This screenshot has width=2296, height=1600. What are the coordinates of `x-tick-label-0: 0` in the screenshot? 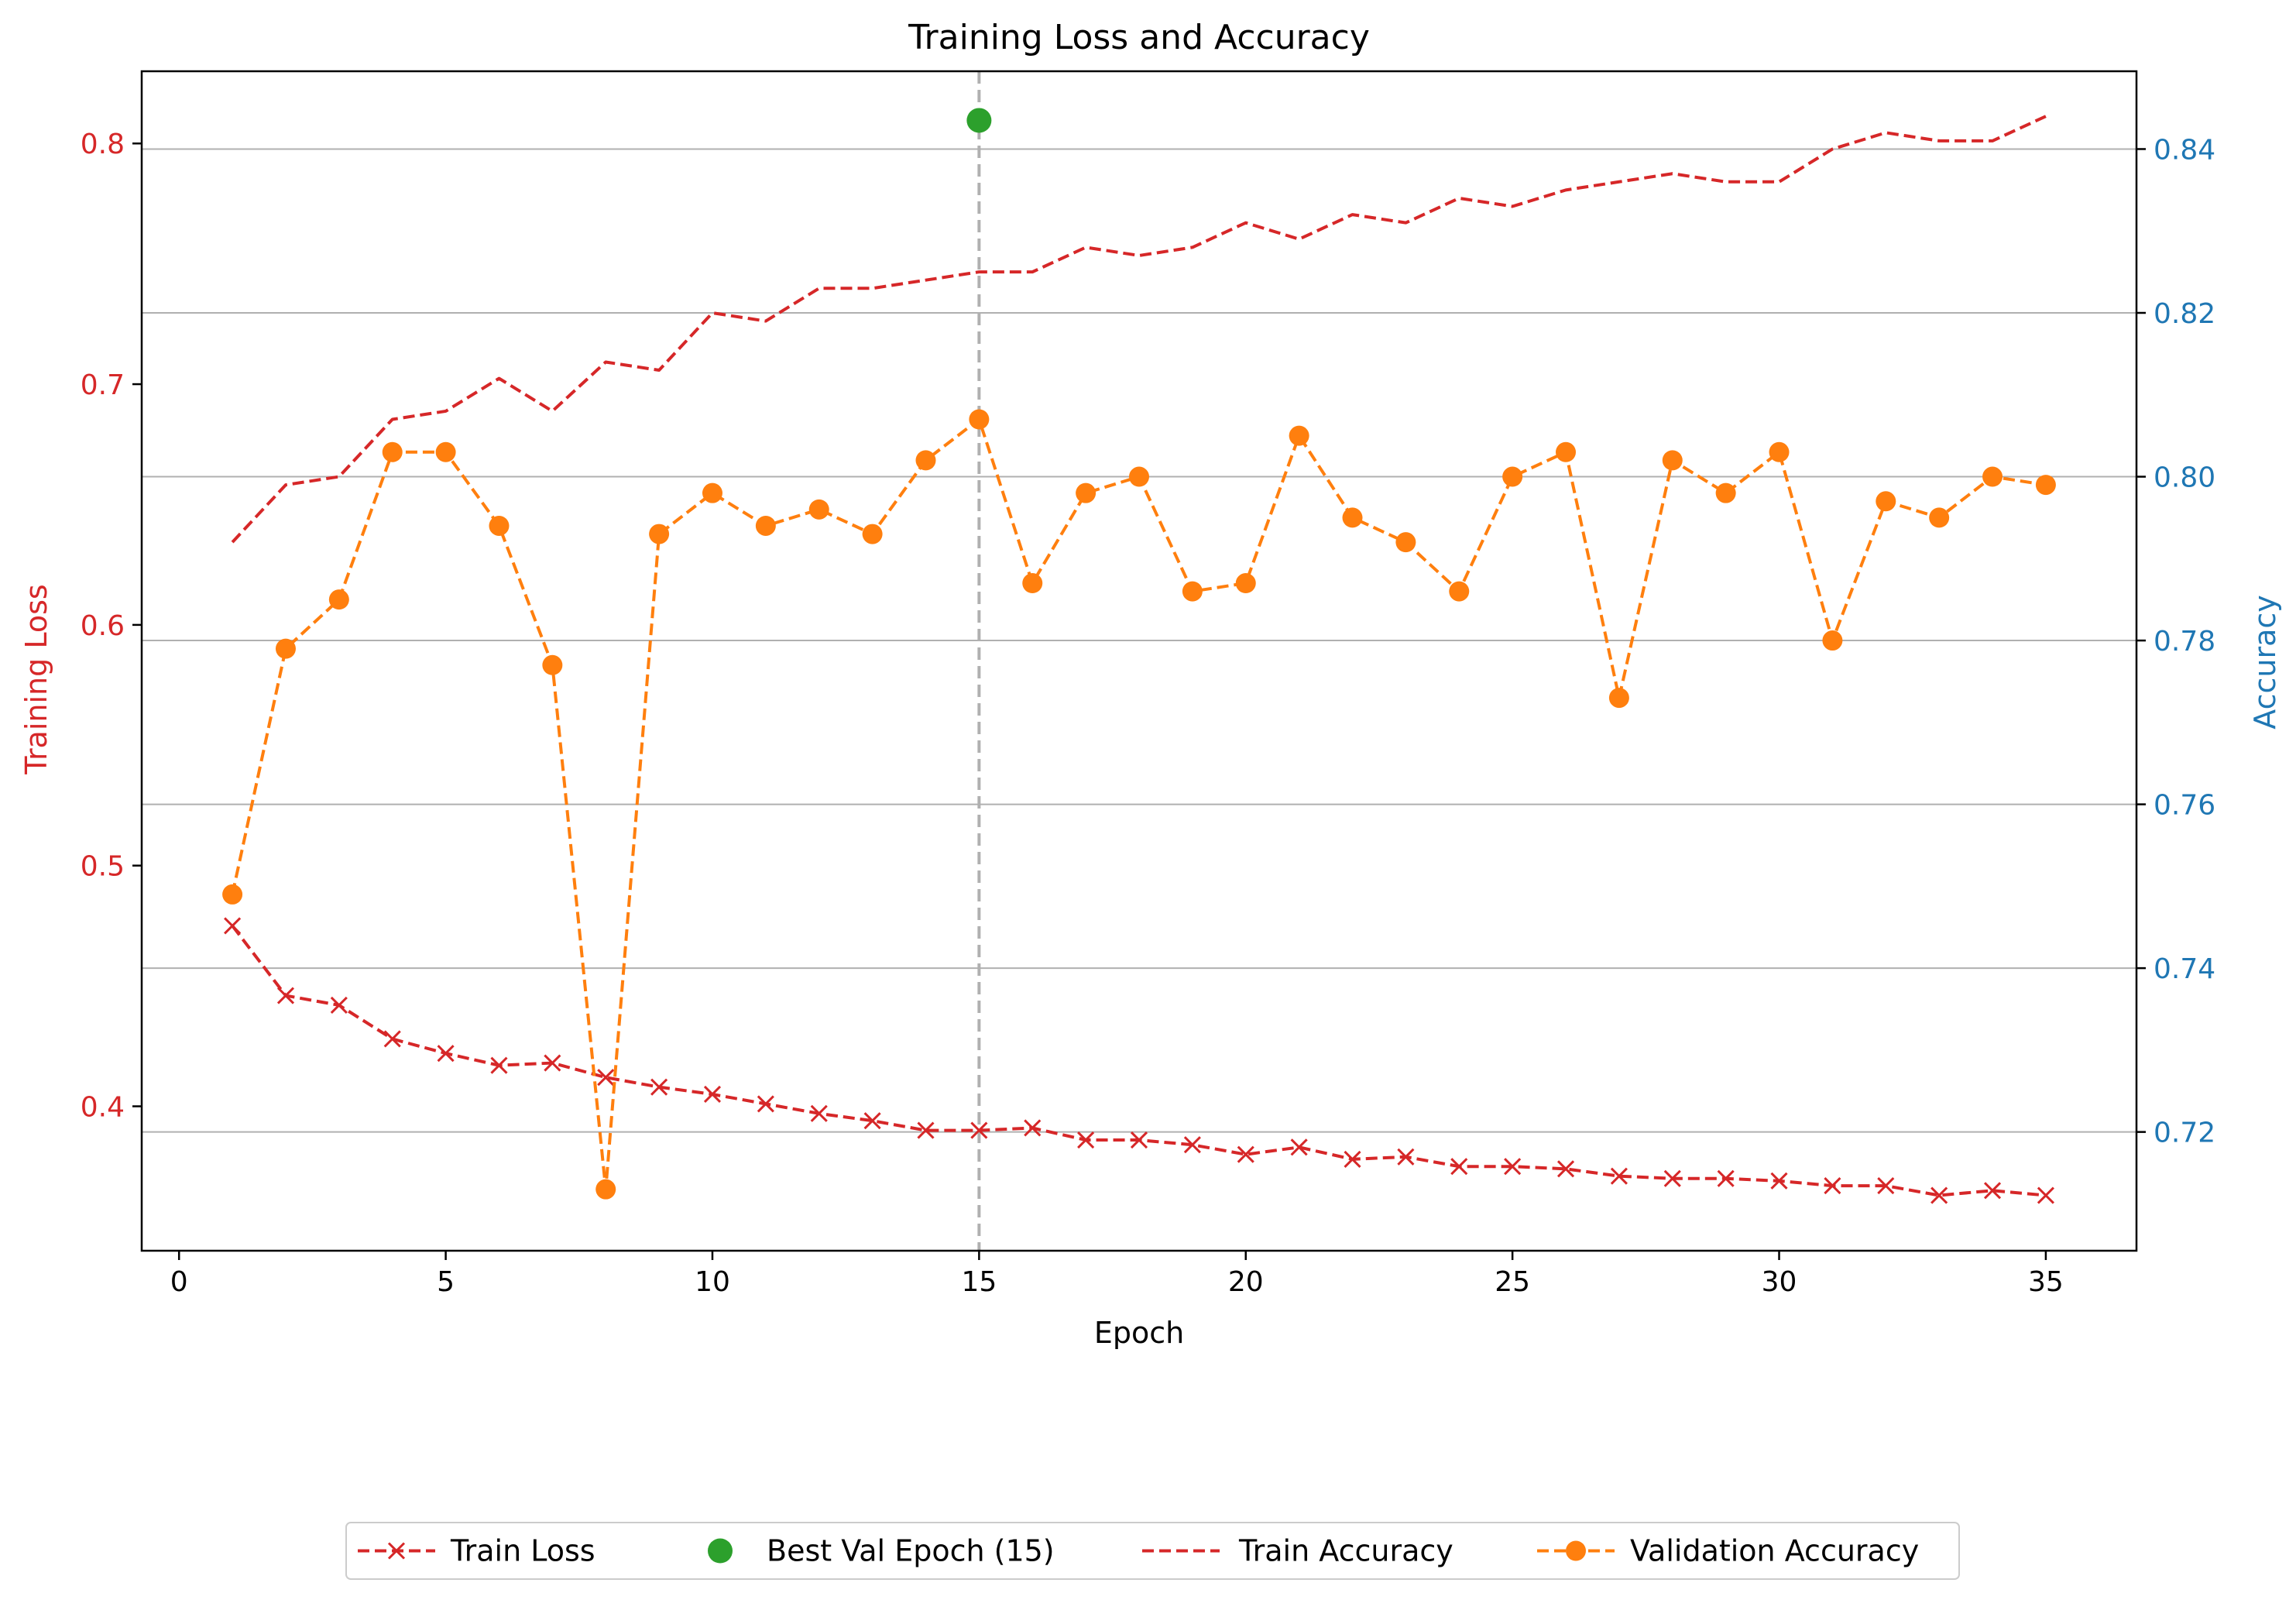 It's located at (179, 1282).